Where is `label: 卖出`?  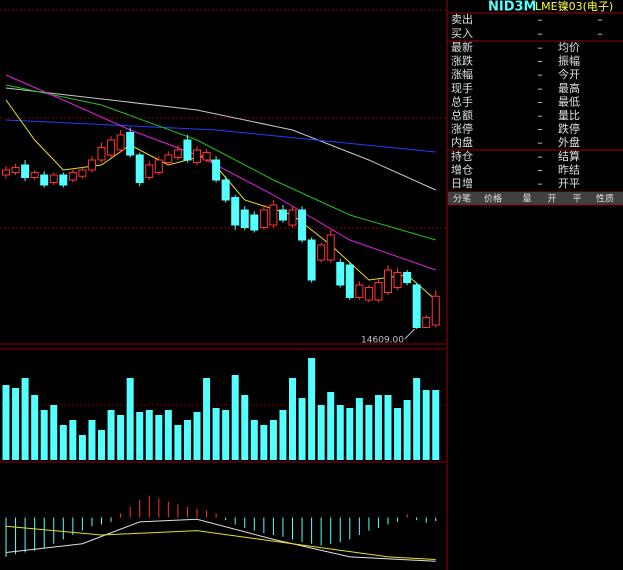 label: 卖出 is located at coordinates (462, 19).